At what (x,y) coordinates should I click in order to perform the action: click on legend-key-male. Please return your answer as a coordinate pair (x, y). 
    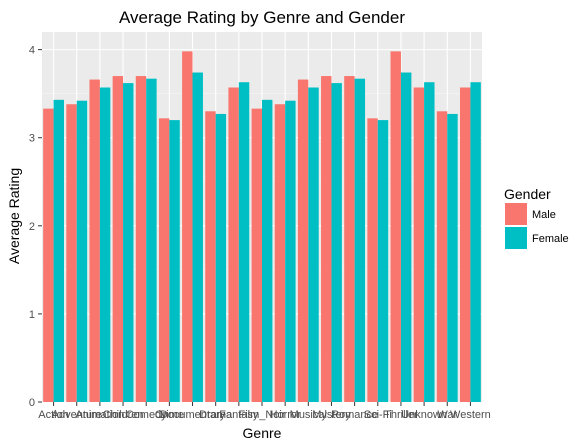
    Looking at the image, I should click on (516, 214).